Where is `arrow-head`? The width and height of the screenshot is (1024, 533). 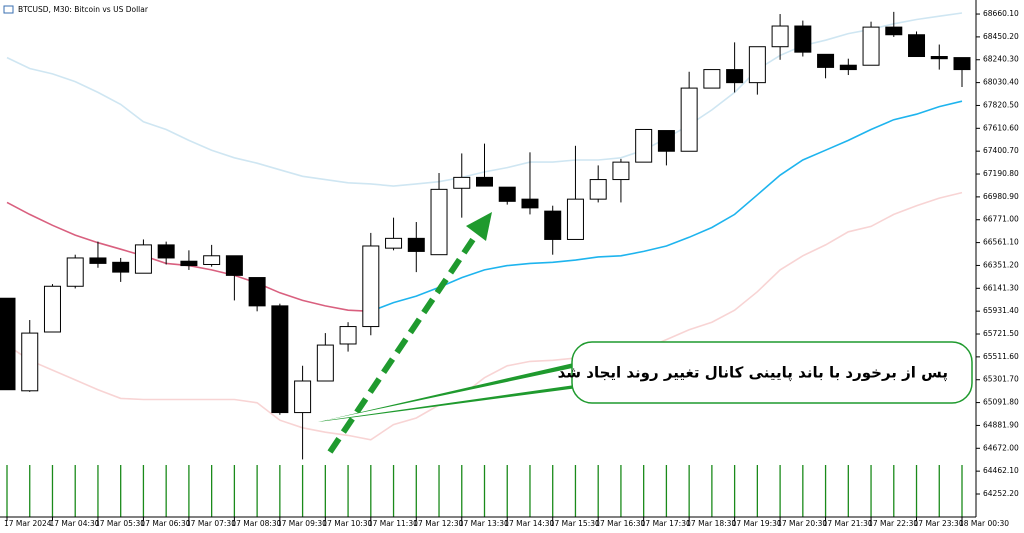
arrow-head is located at coordinates (479, 226).